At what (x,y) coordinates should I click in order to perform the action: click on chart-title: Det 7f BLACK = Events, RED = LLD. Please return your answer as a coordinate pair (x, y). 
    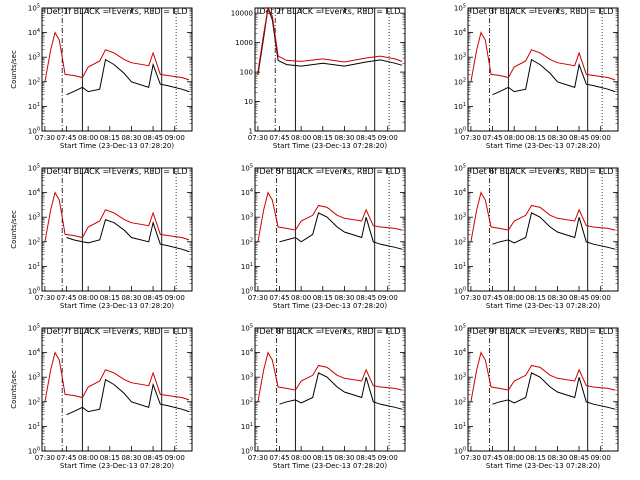
    Looking at the image, I should click on (116, 331).